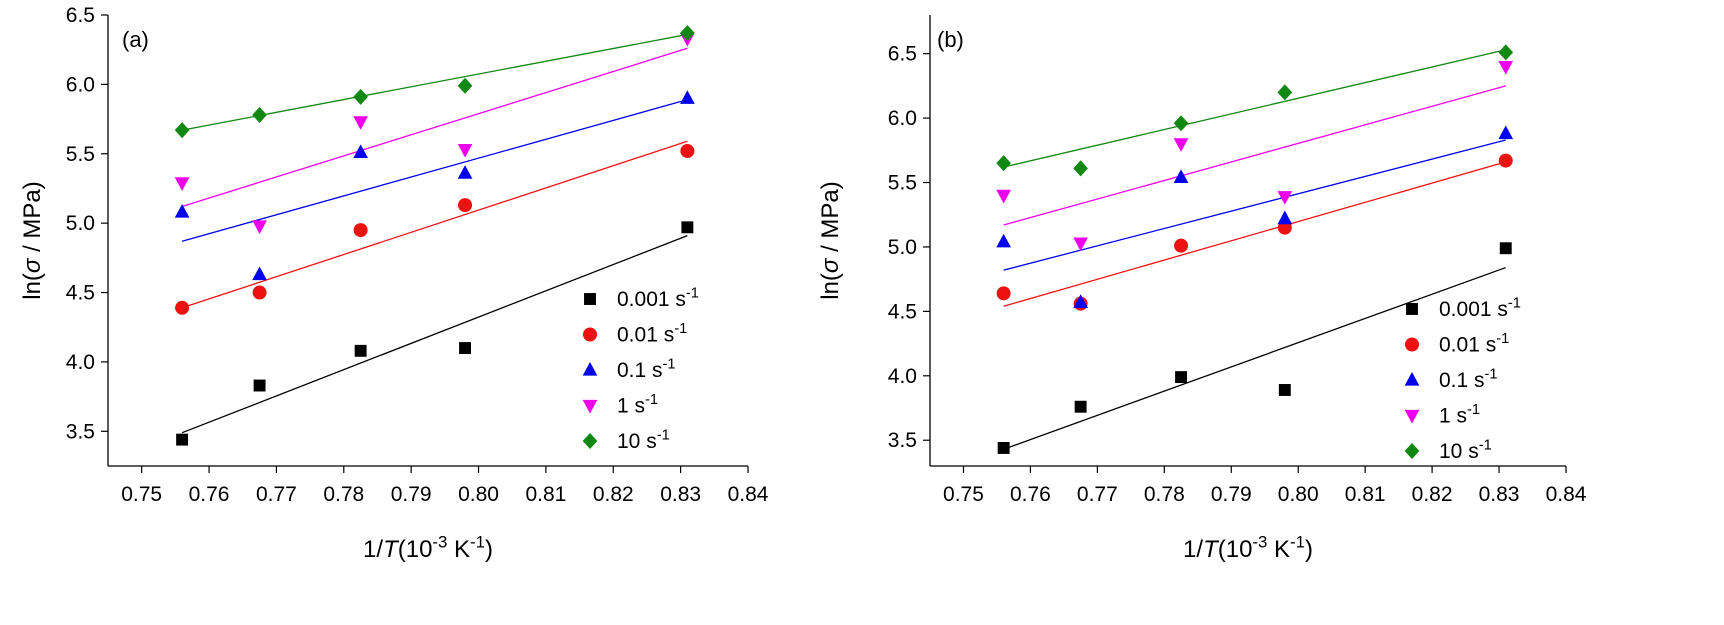  What do you see at coordinates (80, 362) in the screenshot?
I see `y-tick-label: 4.0` at bounding box center [80, 362].